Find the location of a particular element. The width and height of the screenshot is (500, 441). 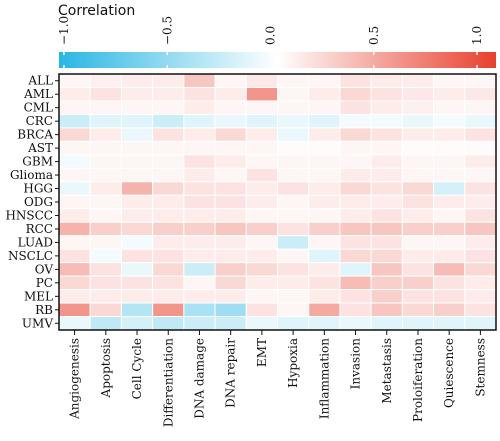

row-label: LUAD is located at coordinates (35, 242).